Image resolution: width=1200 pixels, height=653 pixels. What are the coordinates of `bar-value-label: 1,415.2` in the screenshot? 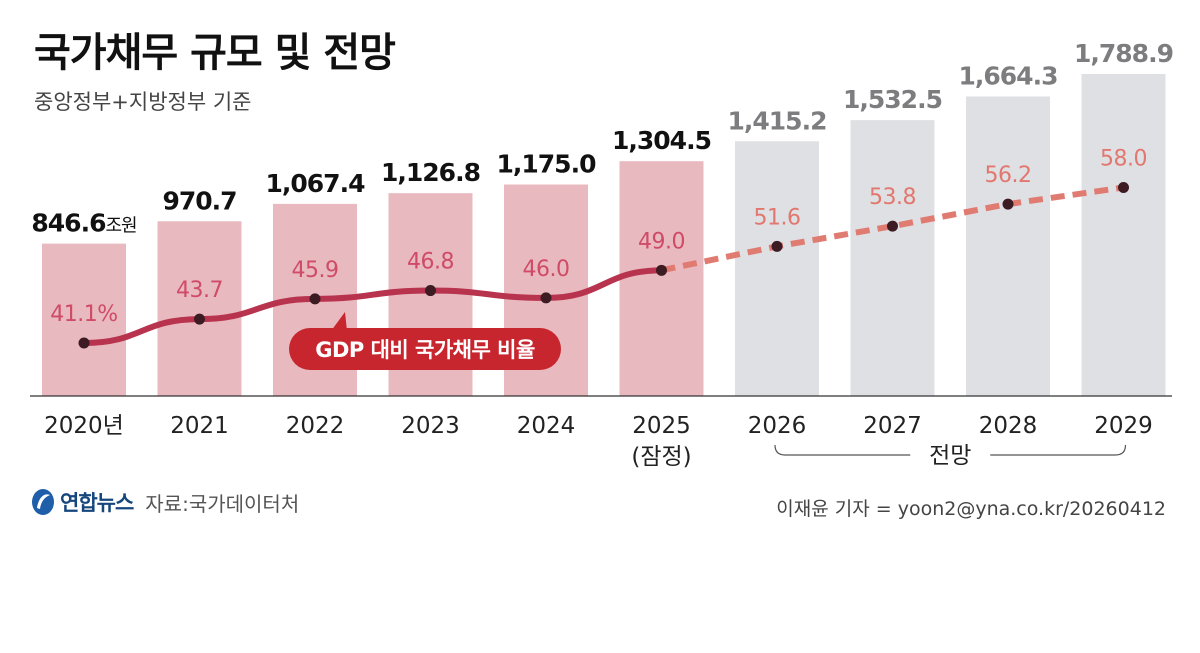 It's located at (777, 120).